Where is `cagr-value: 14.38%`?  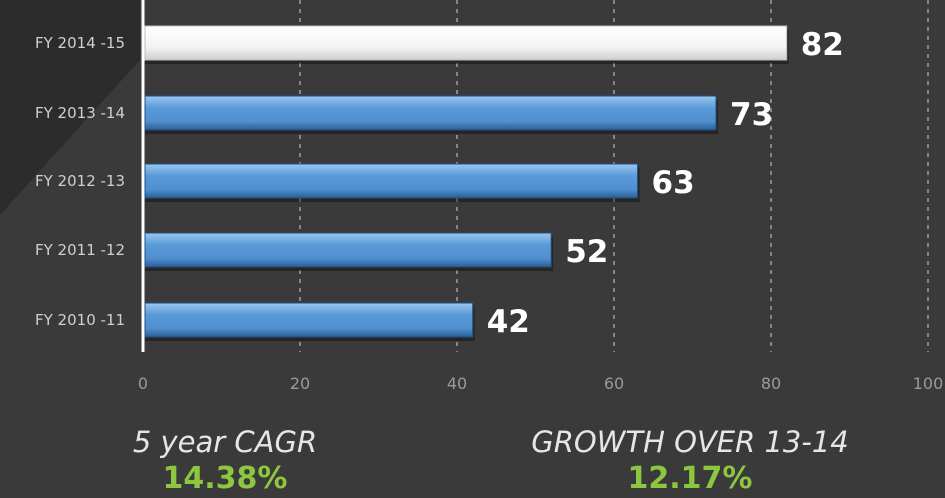 cagr-value: 14.38% is located at coordinates (225, 478).